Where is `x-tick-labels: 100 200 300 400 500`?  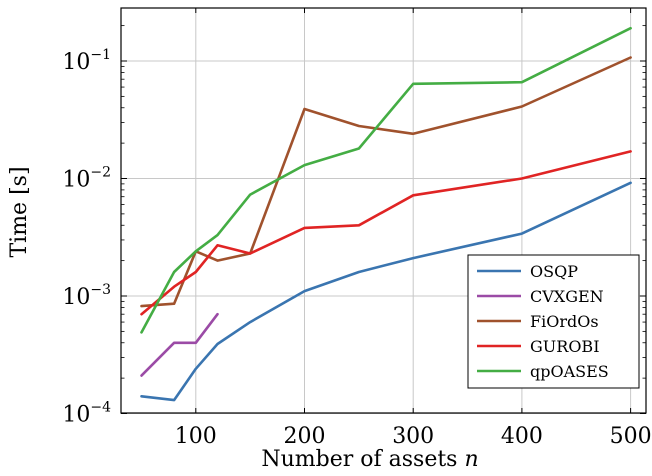 x-tick-labels: 100 200 300 400 500 is located at coordinates (413, 436).